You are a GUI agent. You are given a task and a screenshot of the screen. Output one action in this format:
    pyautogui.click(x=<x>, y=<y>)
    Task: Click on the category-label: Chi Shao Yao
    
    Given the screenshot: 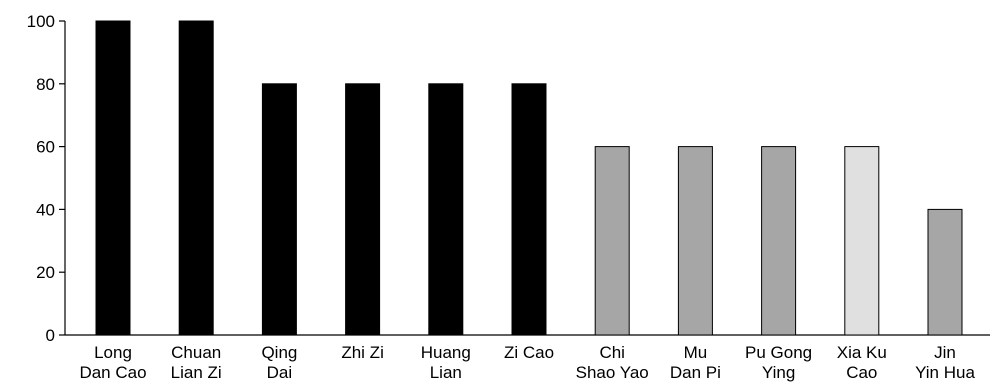 What is the action you would take?
    pyautogui.click(x=612, y=362)
    